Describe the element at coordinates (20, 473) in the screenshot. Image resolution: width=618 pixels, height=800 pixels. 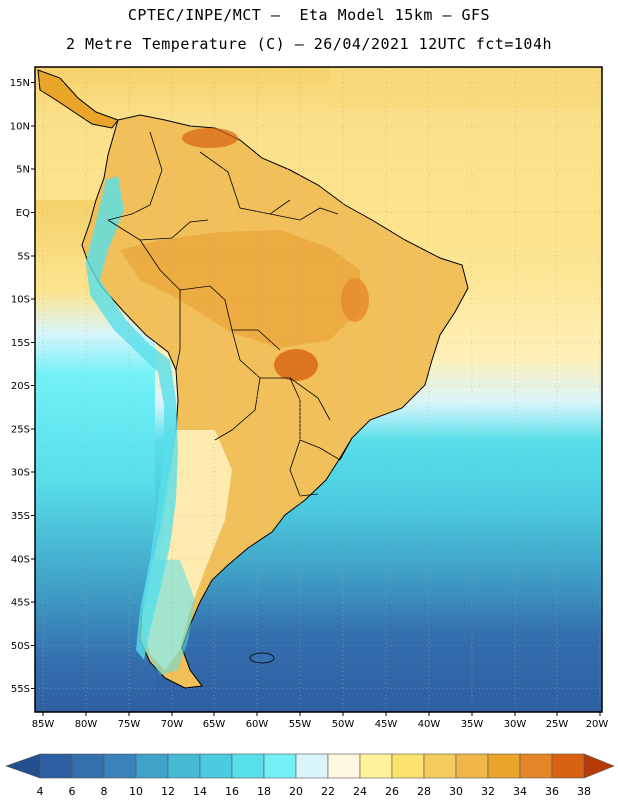
I see `lat-label: 30S` at that location.